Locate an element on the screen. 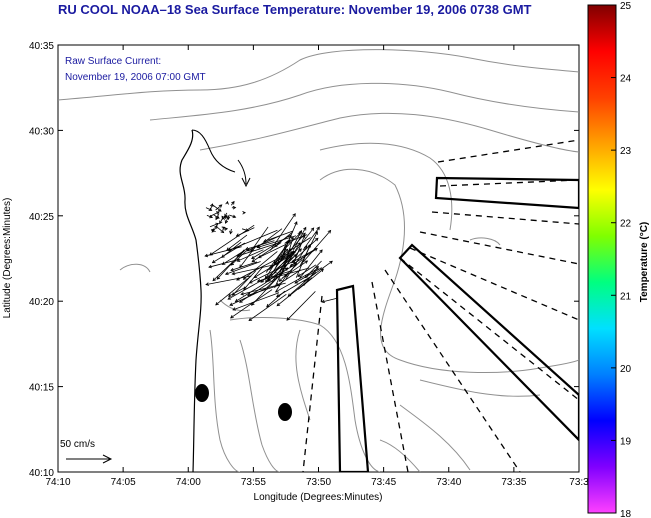 The image size is (651, 518). bay-shore is located at coordinates (213, 151).